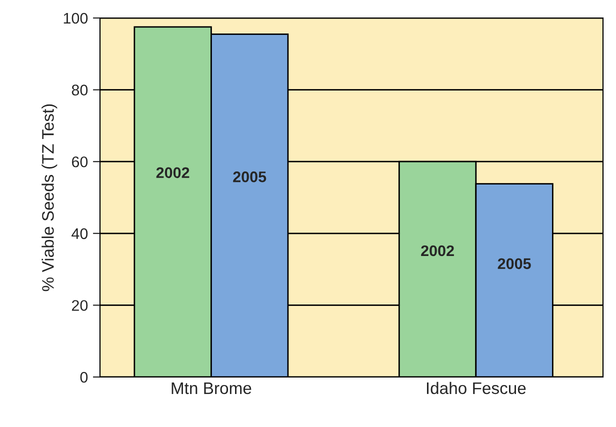  What do you see at coordinates (173, 172) in the screenshot?
I see `series-label: 2002` at bounding box center [173, 172].